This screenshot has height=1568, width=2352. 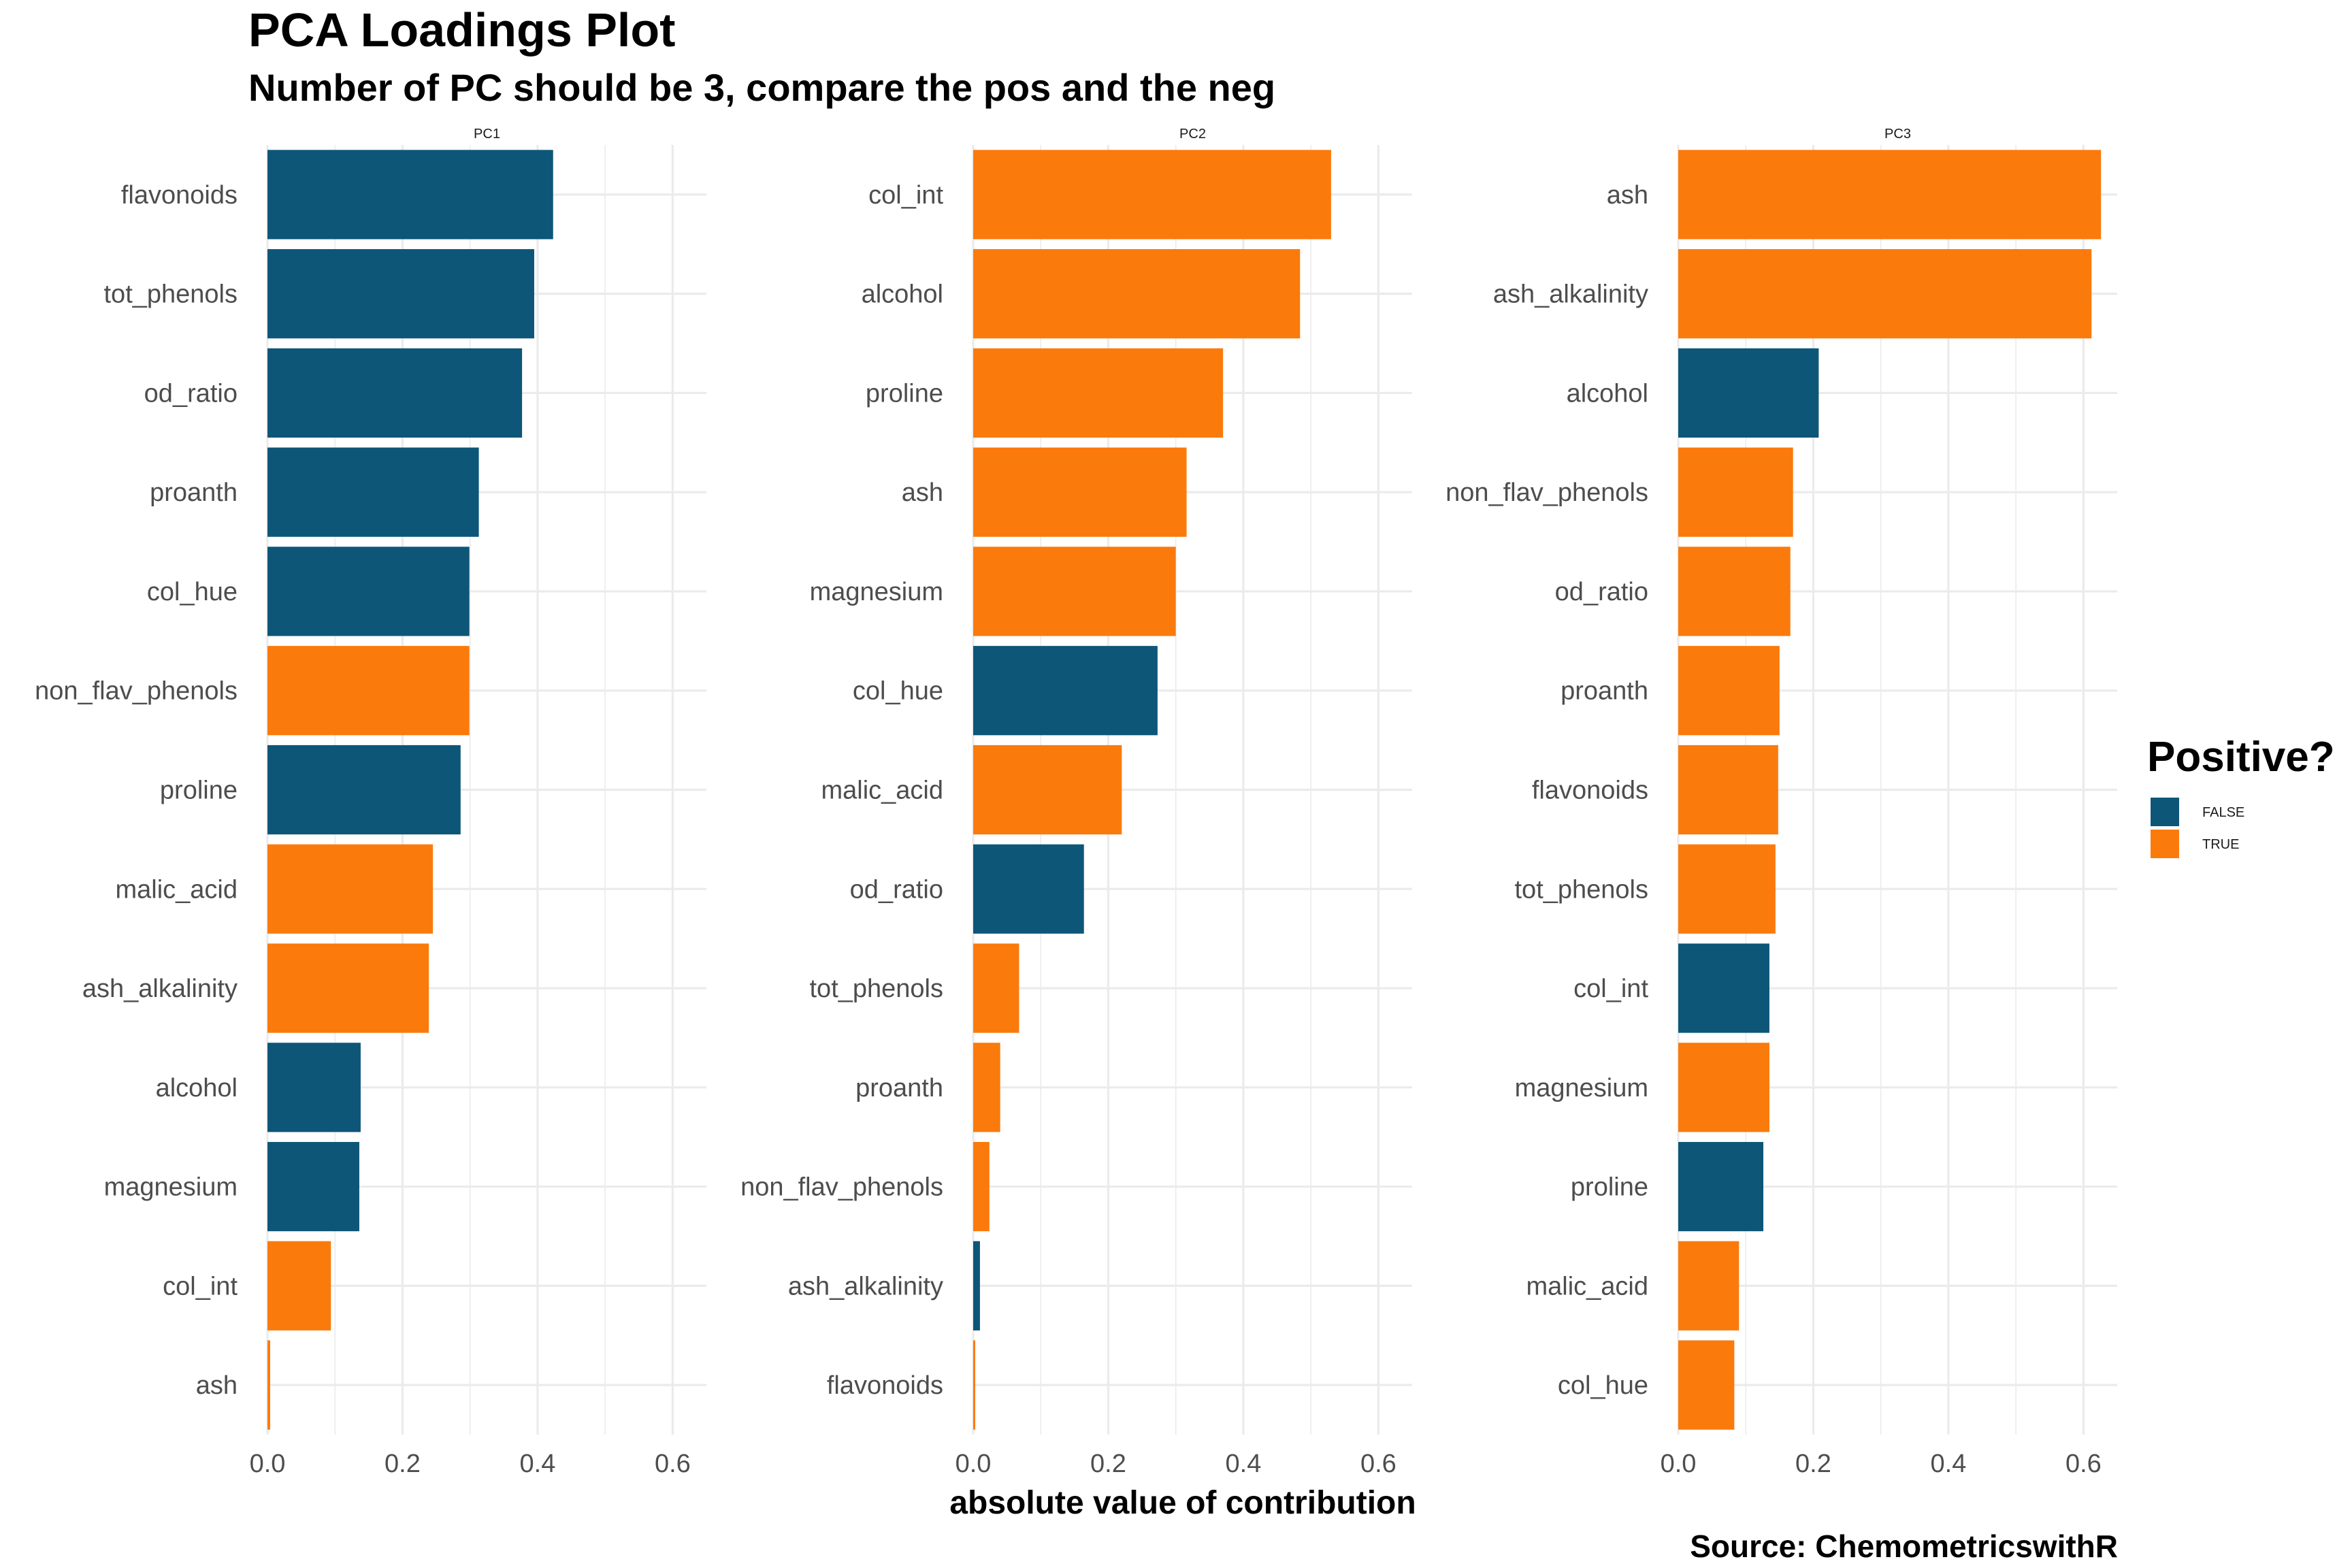 What do you see at coordinates (982, 1187) in the screenshot?
I see `bar-pc2-non_flav_phenols` at bounding box center [982, 1187].